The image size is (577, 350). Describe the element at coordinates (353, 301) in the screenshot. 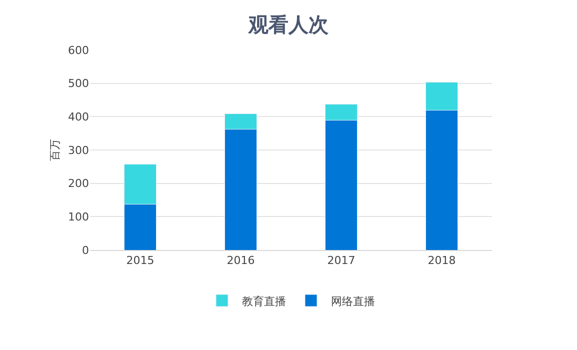

I see `legend-label: 网络直播` at that location.